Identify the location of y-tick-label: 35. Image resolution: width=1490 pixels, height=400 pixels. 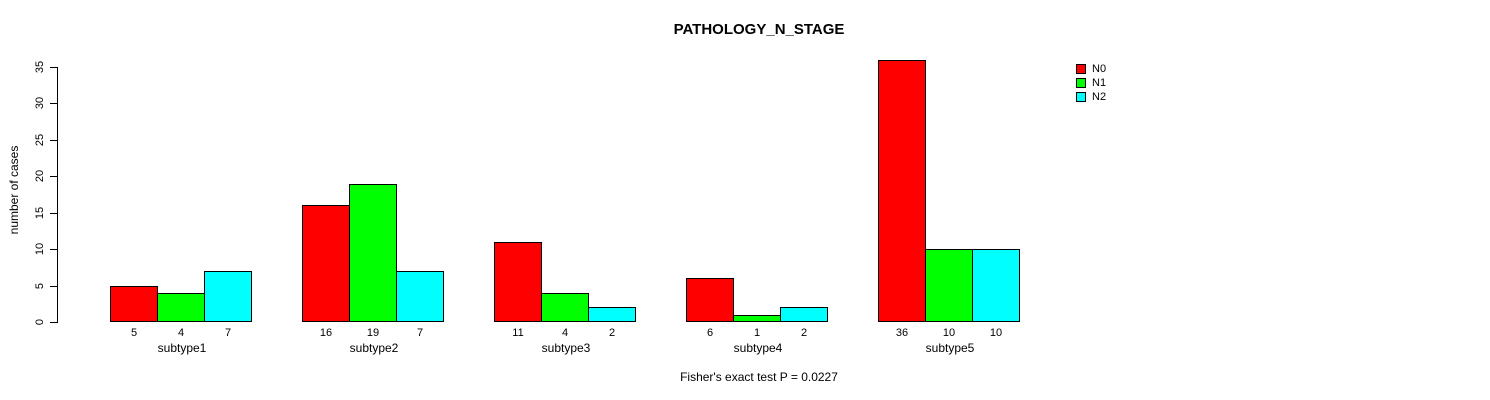
(40, 67).